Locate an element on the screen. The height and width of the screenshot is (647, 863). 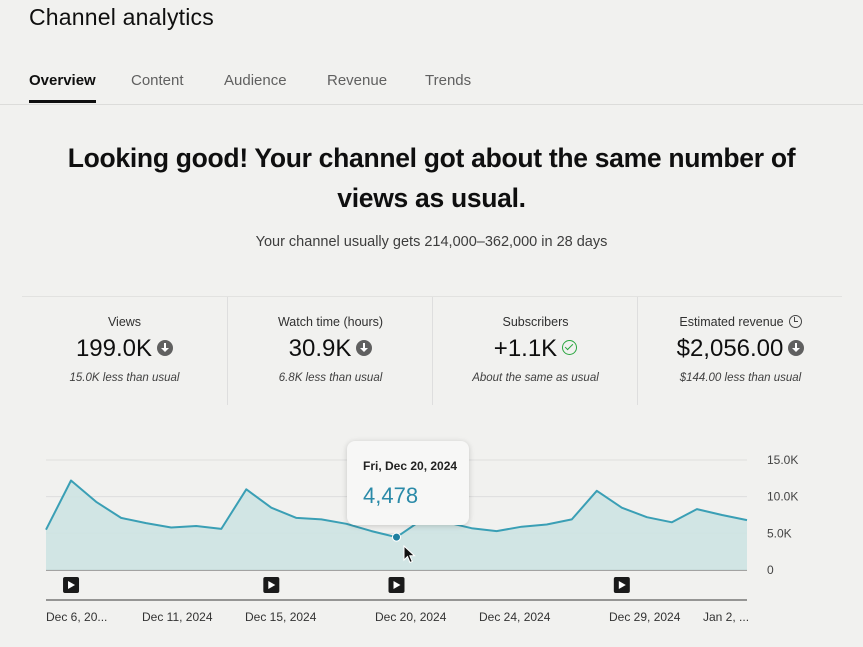
tab-bar: Overview Content Audience Revenue Trends is located at coordinates (431, 85).